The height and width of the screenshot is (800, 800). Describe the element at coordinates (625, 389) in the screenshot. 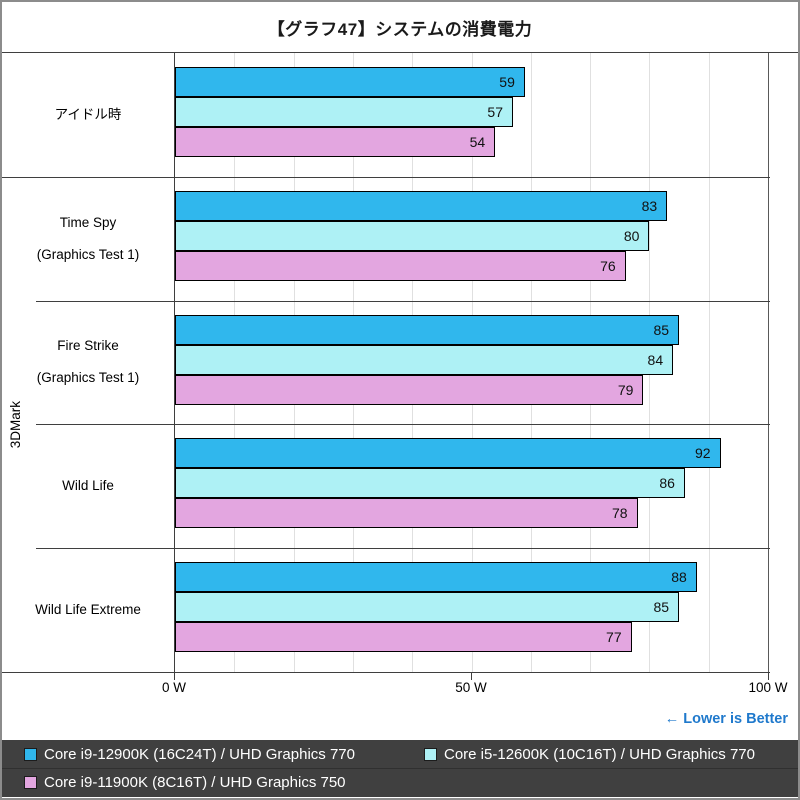

I see `bar-value-label: 79` at that location.